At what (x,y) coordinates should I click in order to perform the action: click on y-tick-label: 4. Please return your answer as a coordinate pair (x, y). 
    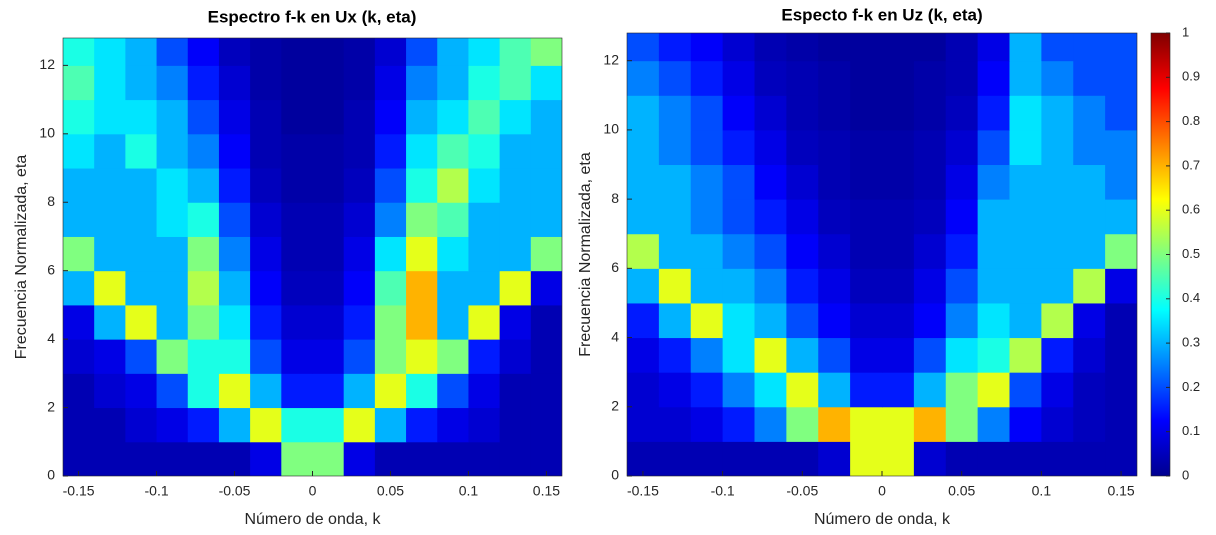
    Looking at the image, I should click on (615, 336).